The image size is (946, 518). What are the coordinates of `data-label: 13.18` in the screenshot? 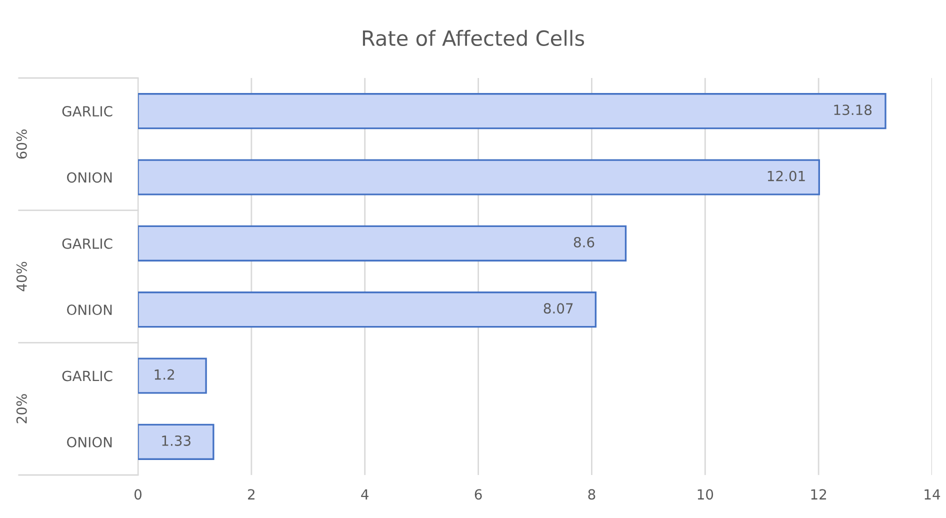 It's located at (853, 110).